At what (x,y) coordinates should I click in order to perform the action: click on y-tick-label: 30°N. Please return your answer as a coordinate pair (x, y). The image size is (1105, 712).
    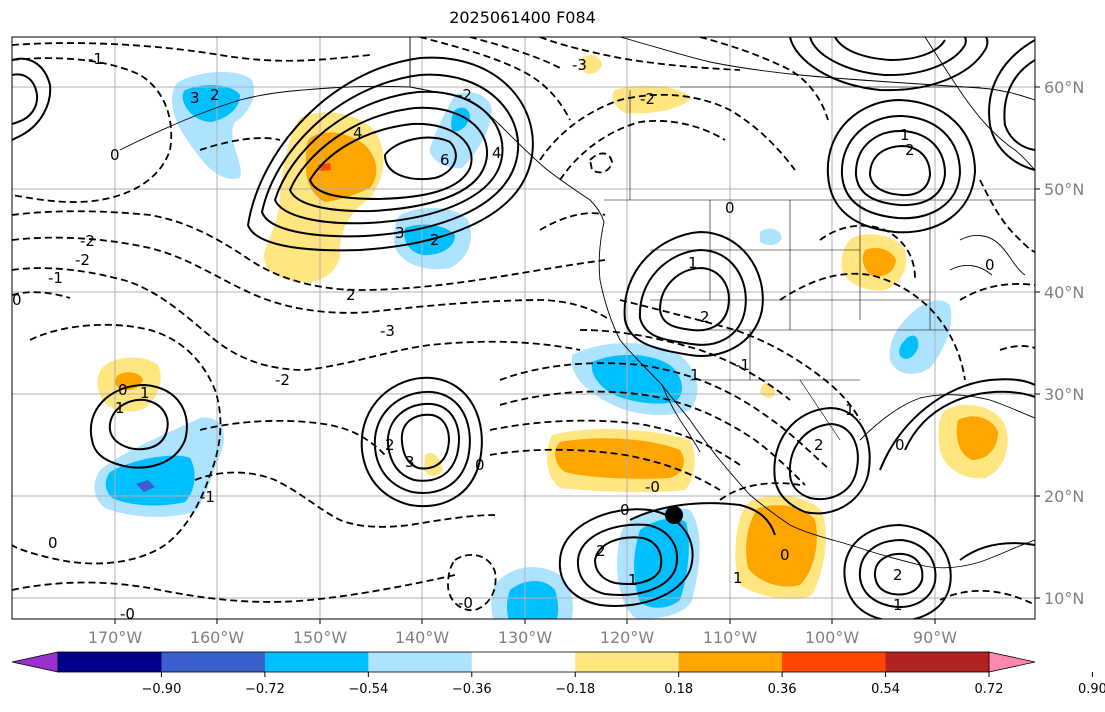
    Looking at the image, I should click on (1064, 394).